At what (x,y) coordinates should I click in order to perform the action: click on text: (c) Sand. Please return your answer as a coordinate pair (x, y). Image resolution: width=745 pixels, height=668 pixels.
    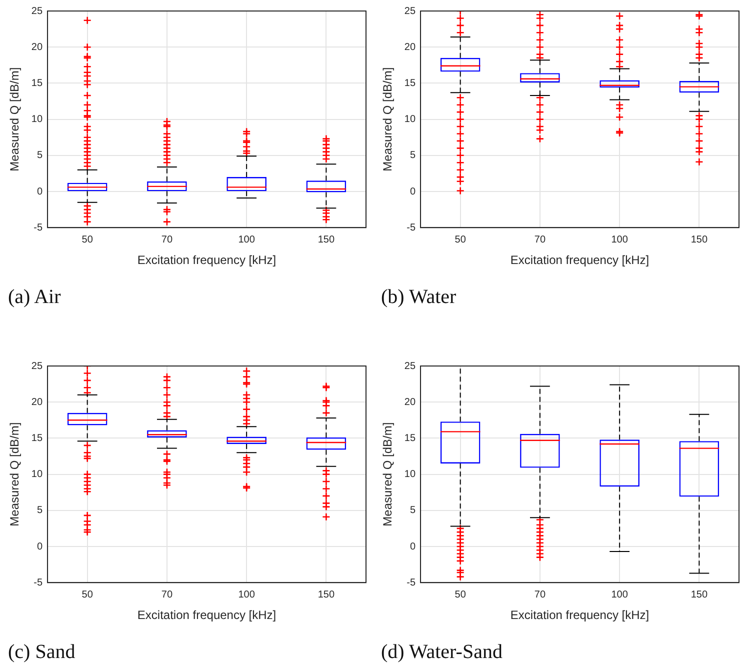
    Looking at the image, I should click on (42, 652).